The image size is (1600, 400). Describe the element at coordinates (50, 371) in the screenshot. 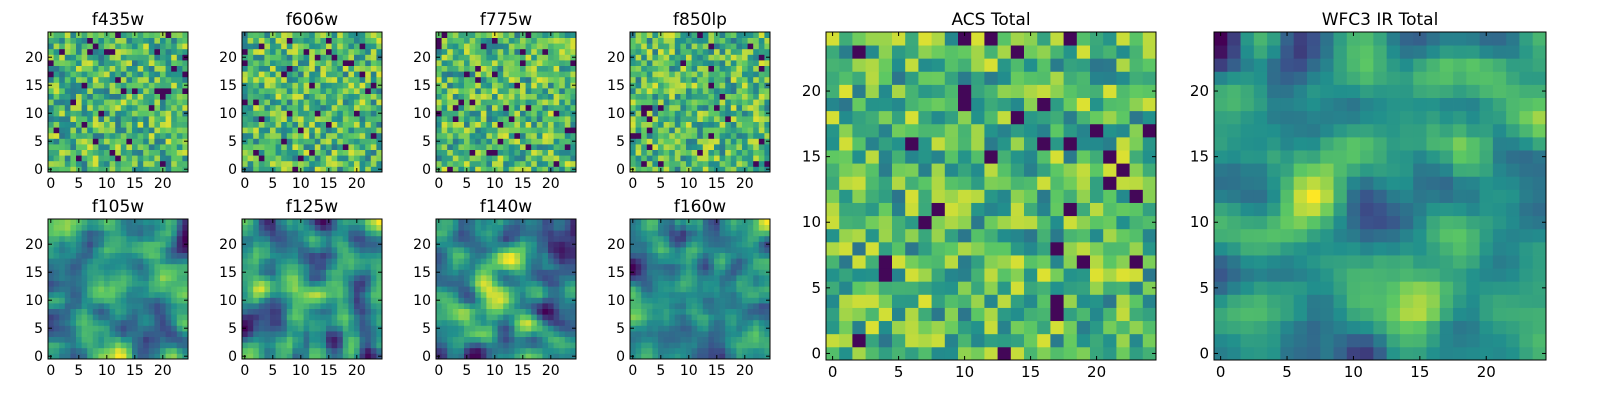

I see `x-tick-label: 0` at that location.